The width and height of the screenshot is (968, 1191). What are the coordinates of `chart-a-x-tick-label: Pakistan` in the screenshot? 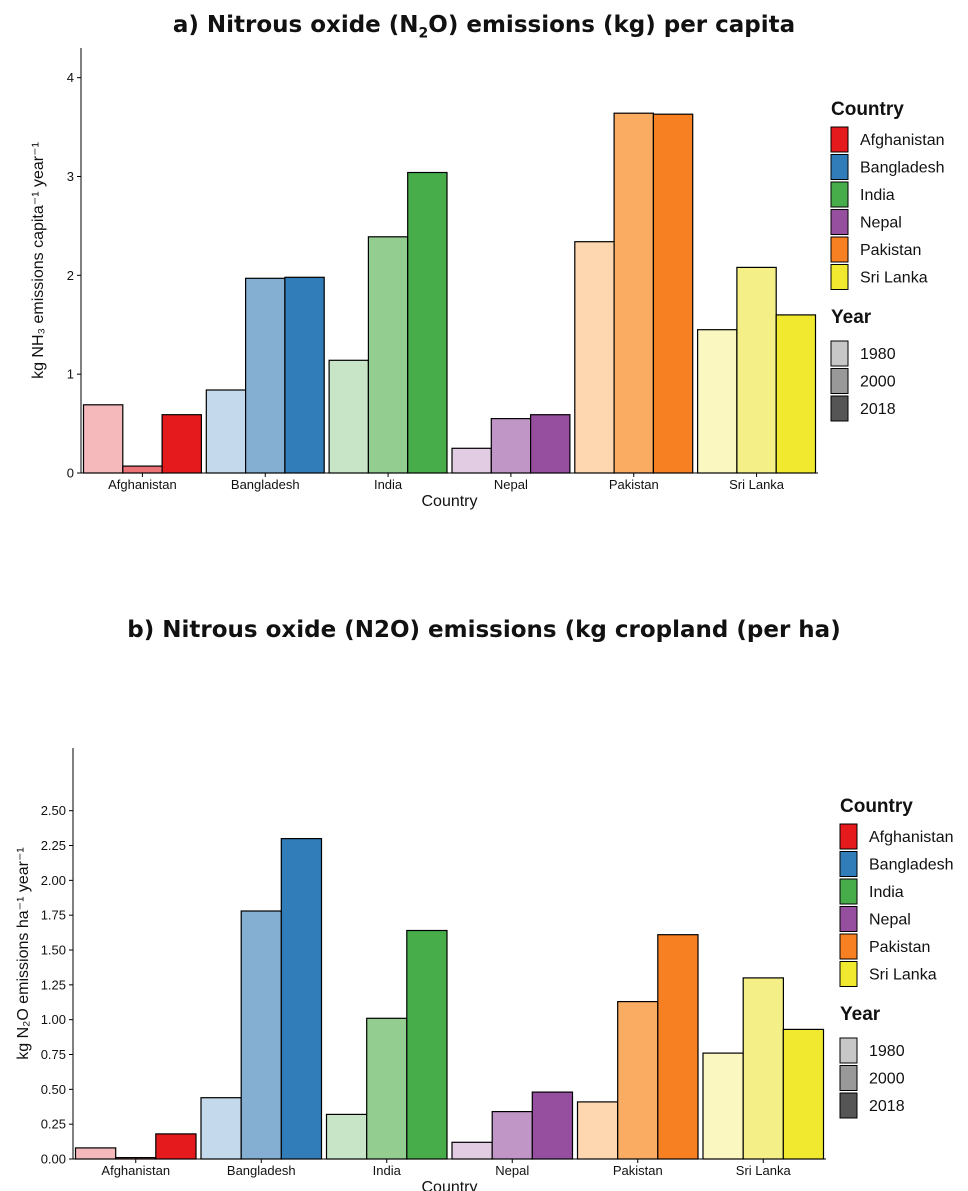 It's located at (634, 484).